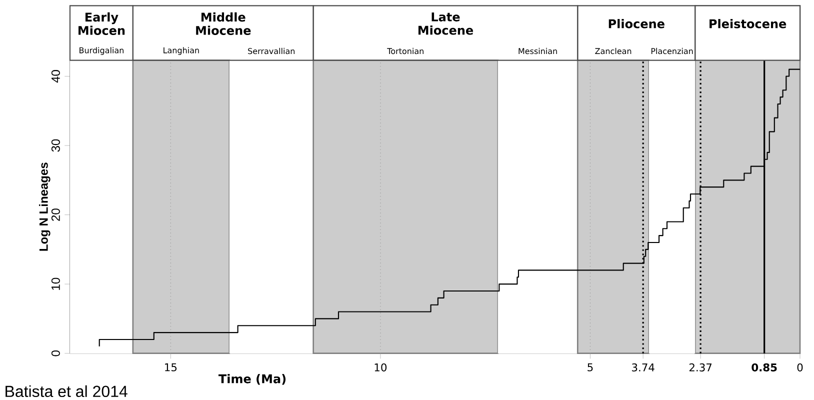 The height and width of the screenshot is (400, 814). I want to click on x-axis-title: Time (Ma), so click(252, 379).